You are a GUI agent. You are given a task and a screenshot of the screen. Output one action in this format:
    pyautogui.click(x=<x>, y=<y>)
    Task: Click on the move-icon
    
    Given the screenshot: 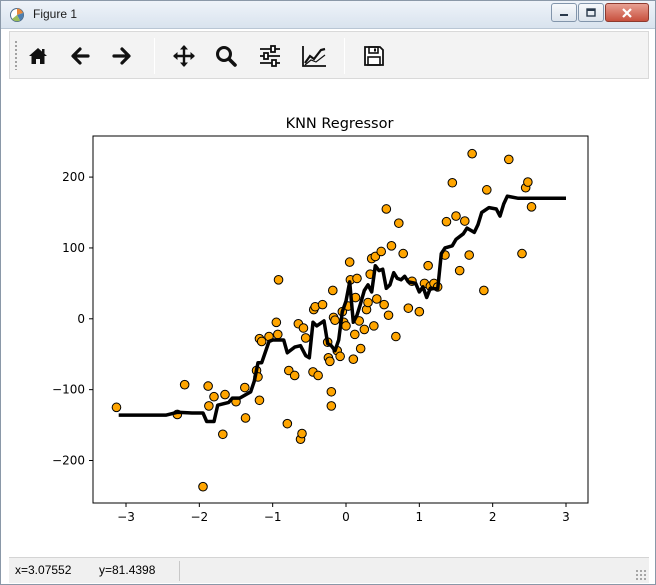 What is the action you would take?
    pyautogui.click(x=184, y=56)
    